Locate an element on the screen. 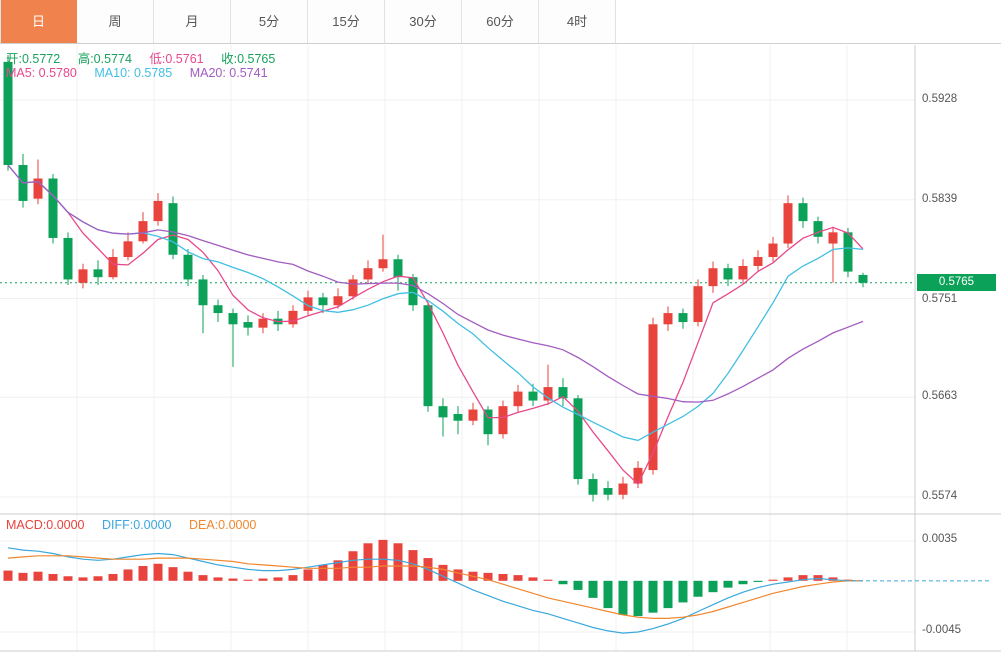  price-axis-label: 0.5839 is located at coordinates (940, 199).